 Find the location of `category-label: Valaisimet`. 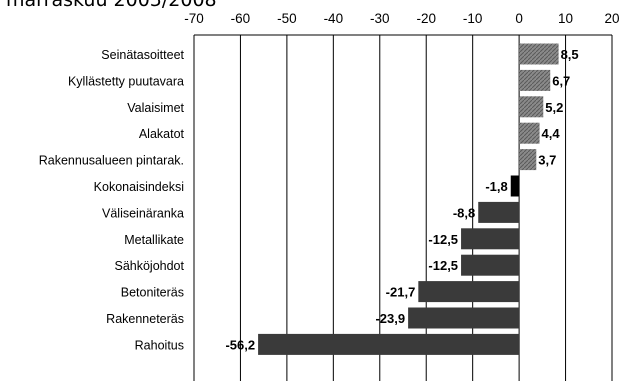

category-label: Valaisimet is located at coordinates (155, 108).